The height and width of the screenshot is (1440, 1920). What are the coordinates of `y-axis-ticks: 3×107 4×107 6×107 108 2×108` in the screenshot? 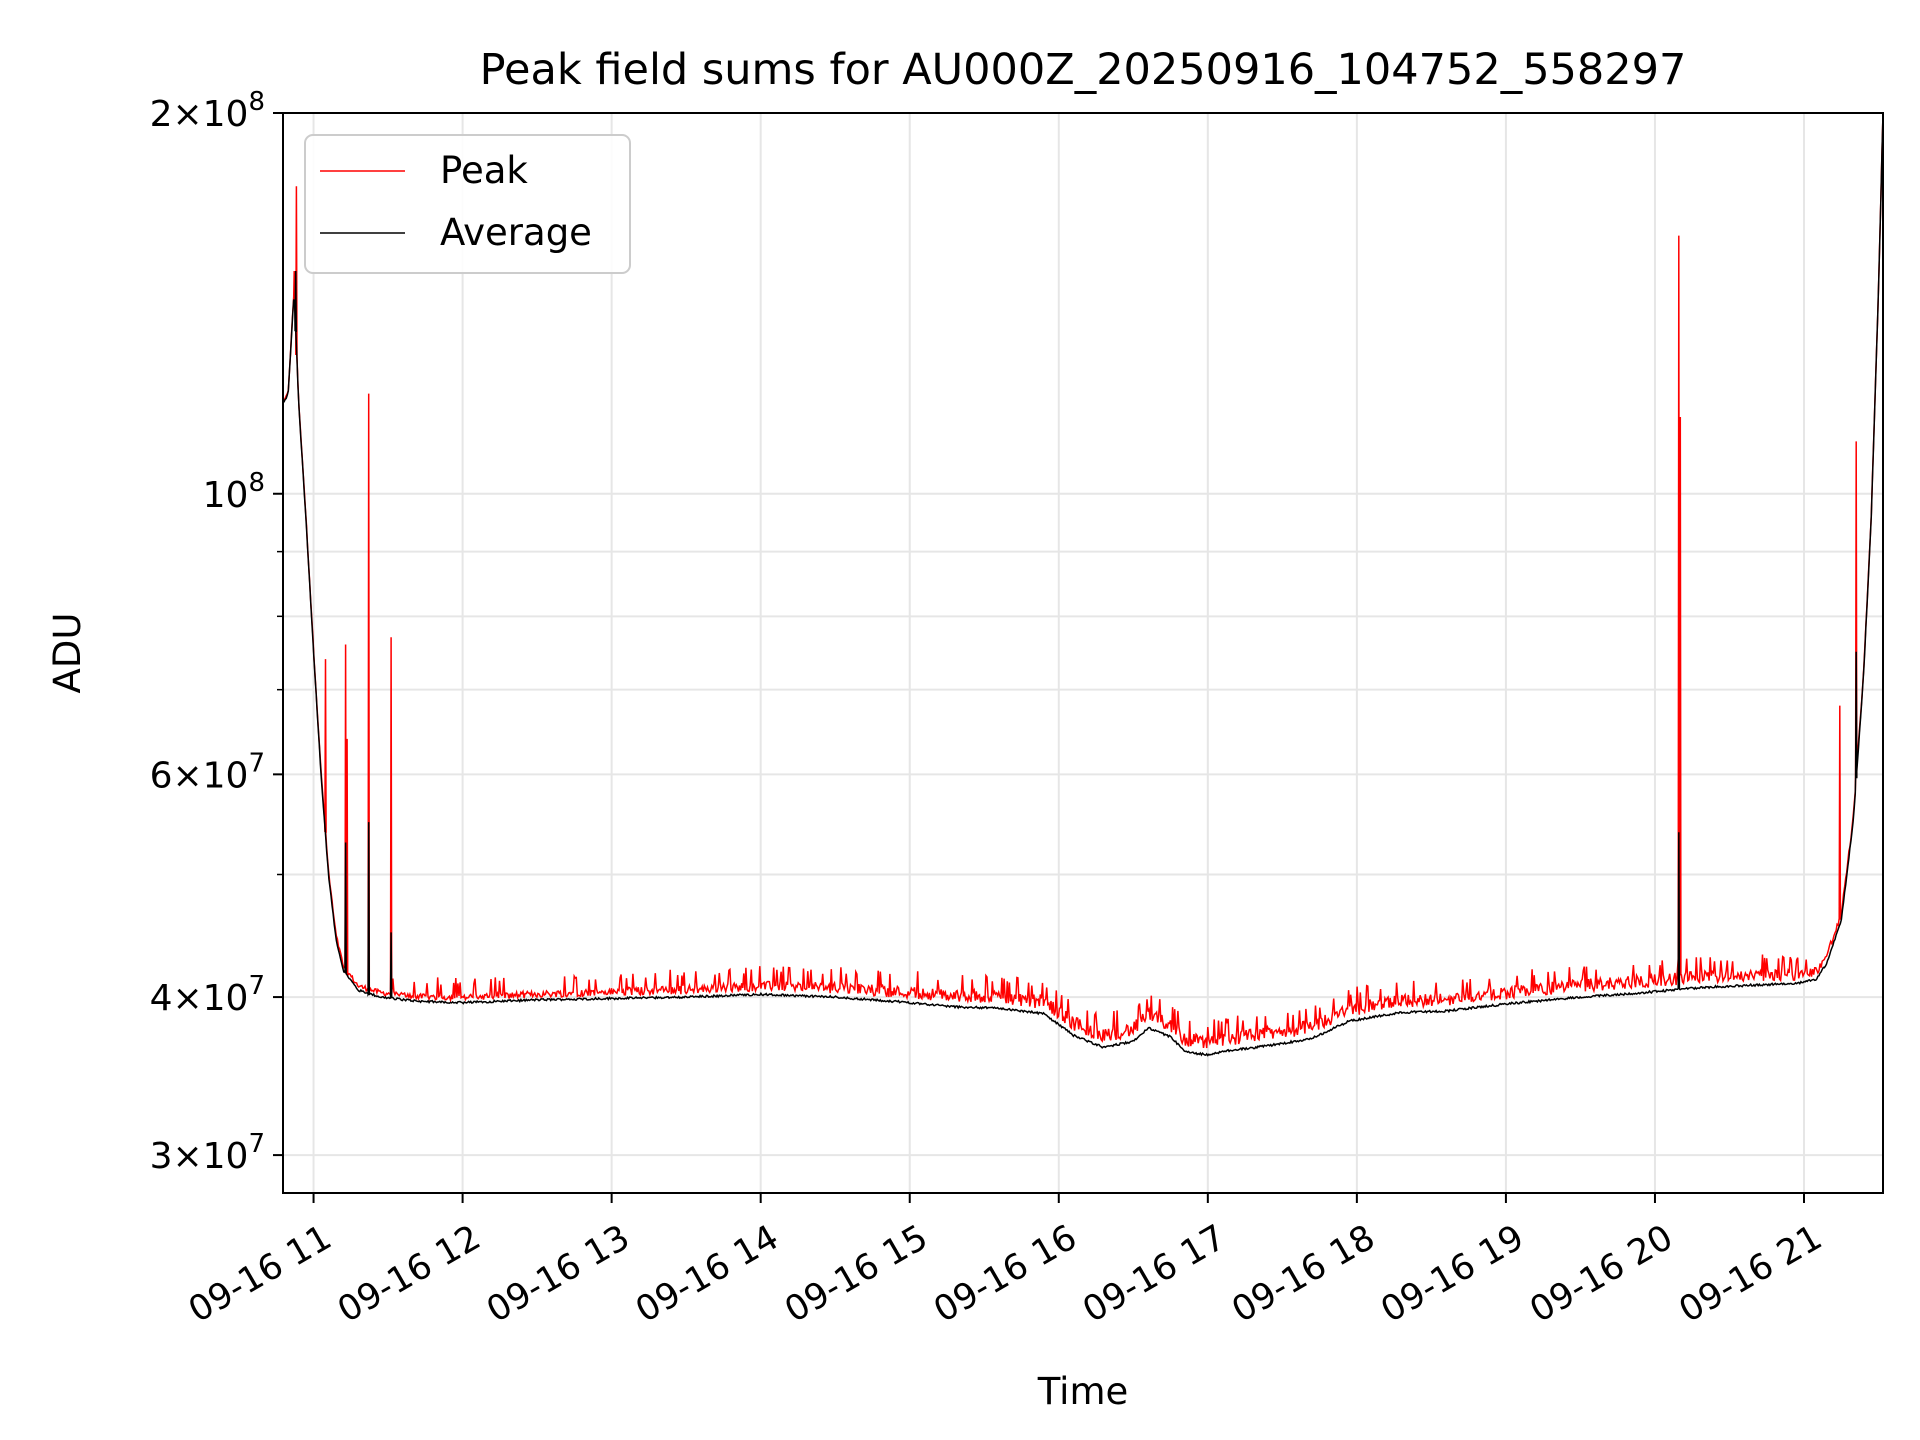 It's located at (216, 632).